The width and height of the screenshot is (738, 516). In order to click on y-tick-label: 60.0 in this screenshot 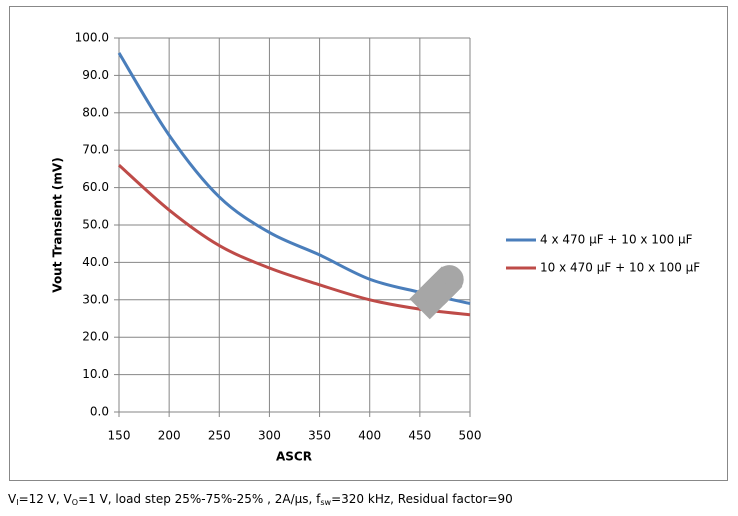, I will do `click(95, 187)`.